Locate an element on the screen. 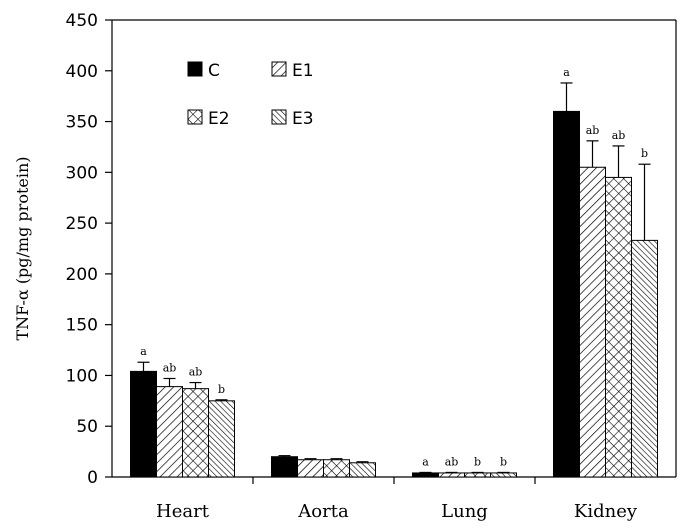 This screenshot has height=530, width=683. y-tick-label: 400 is located at coordinates (82, 72).